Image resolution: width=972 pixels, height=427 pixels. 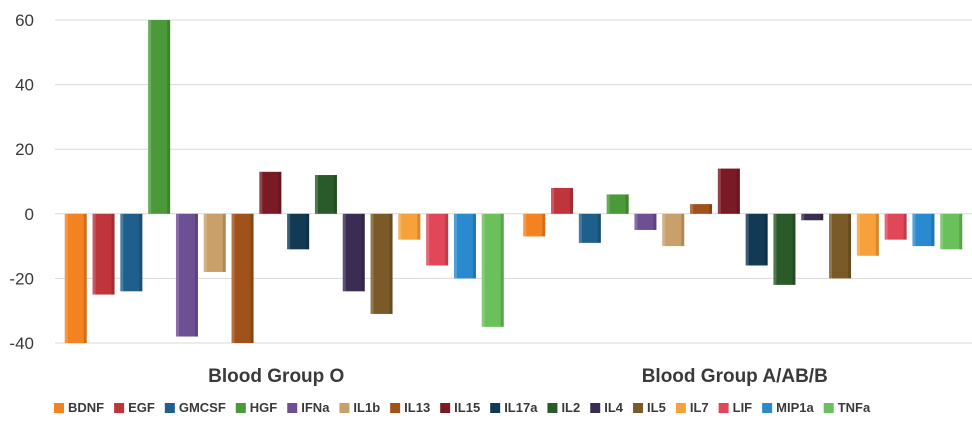 I want to click on bar-il15-group-a-ab-b, so click(x=728, y=191).